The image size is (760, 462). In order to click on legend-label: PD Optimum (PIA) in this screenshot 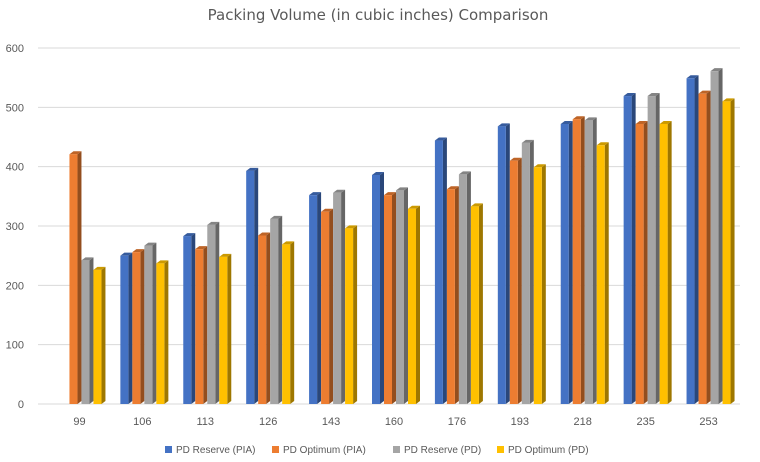, I will do `click(324, 450)`.